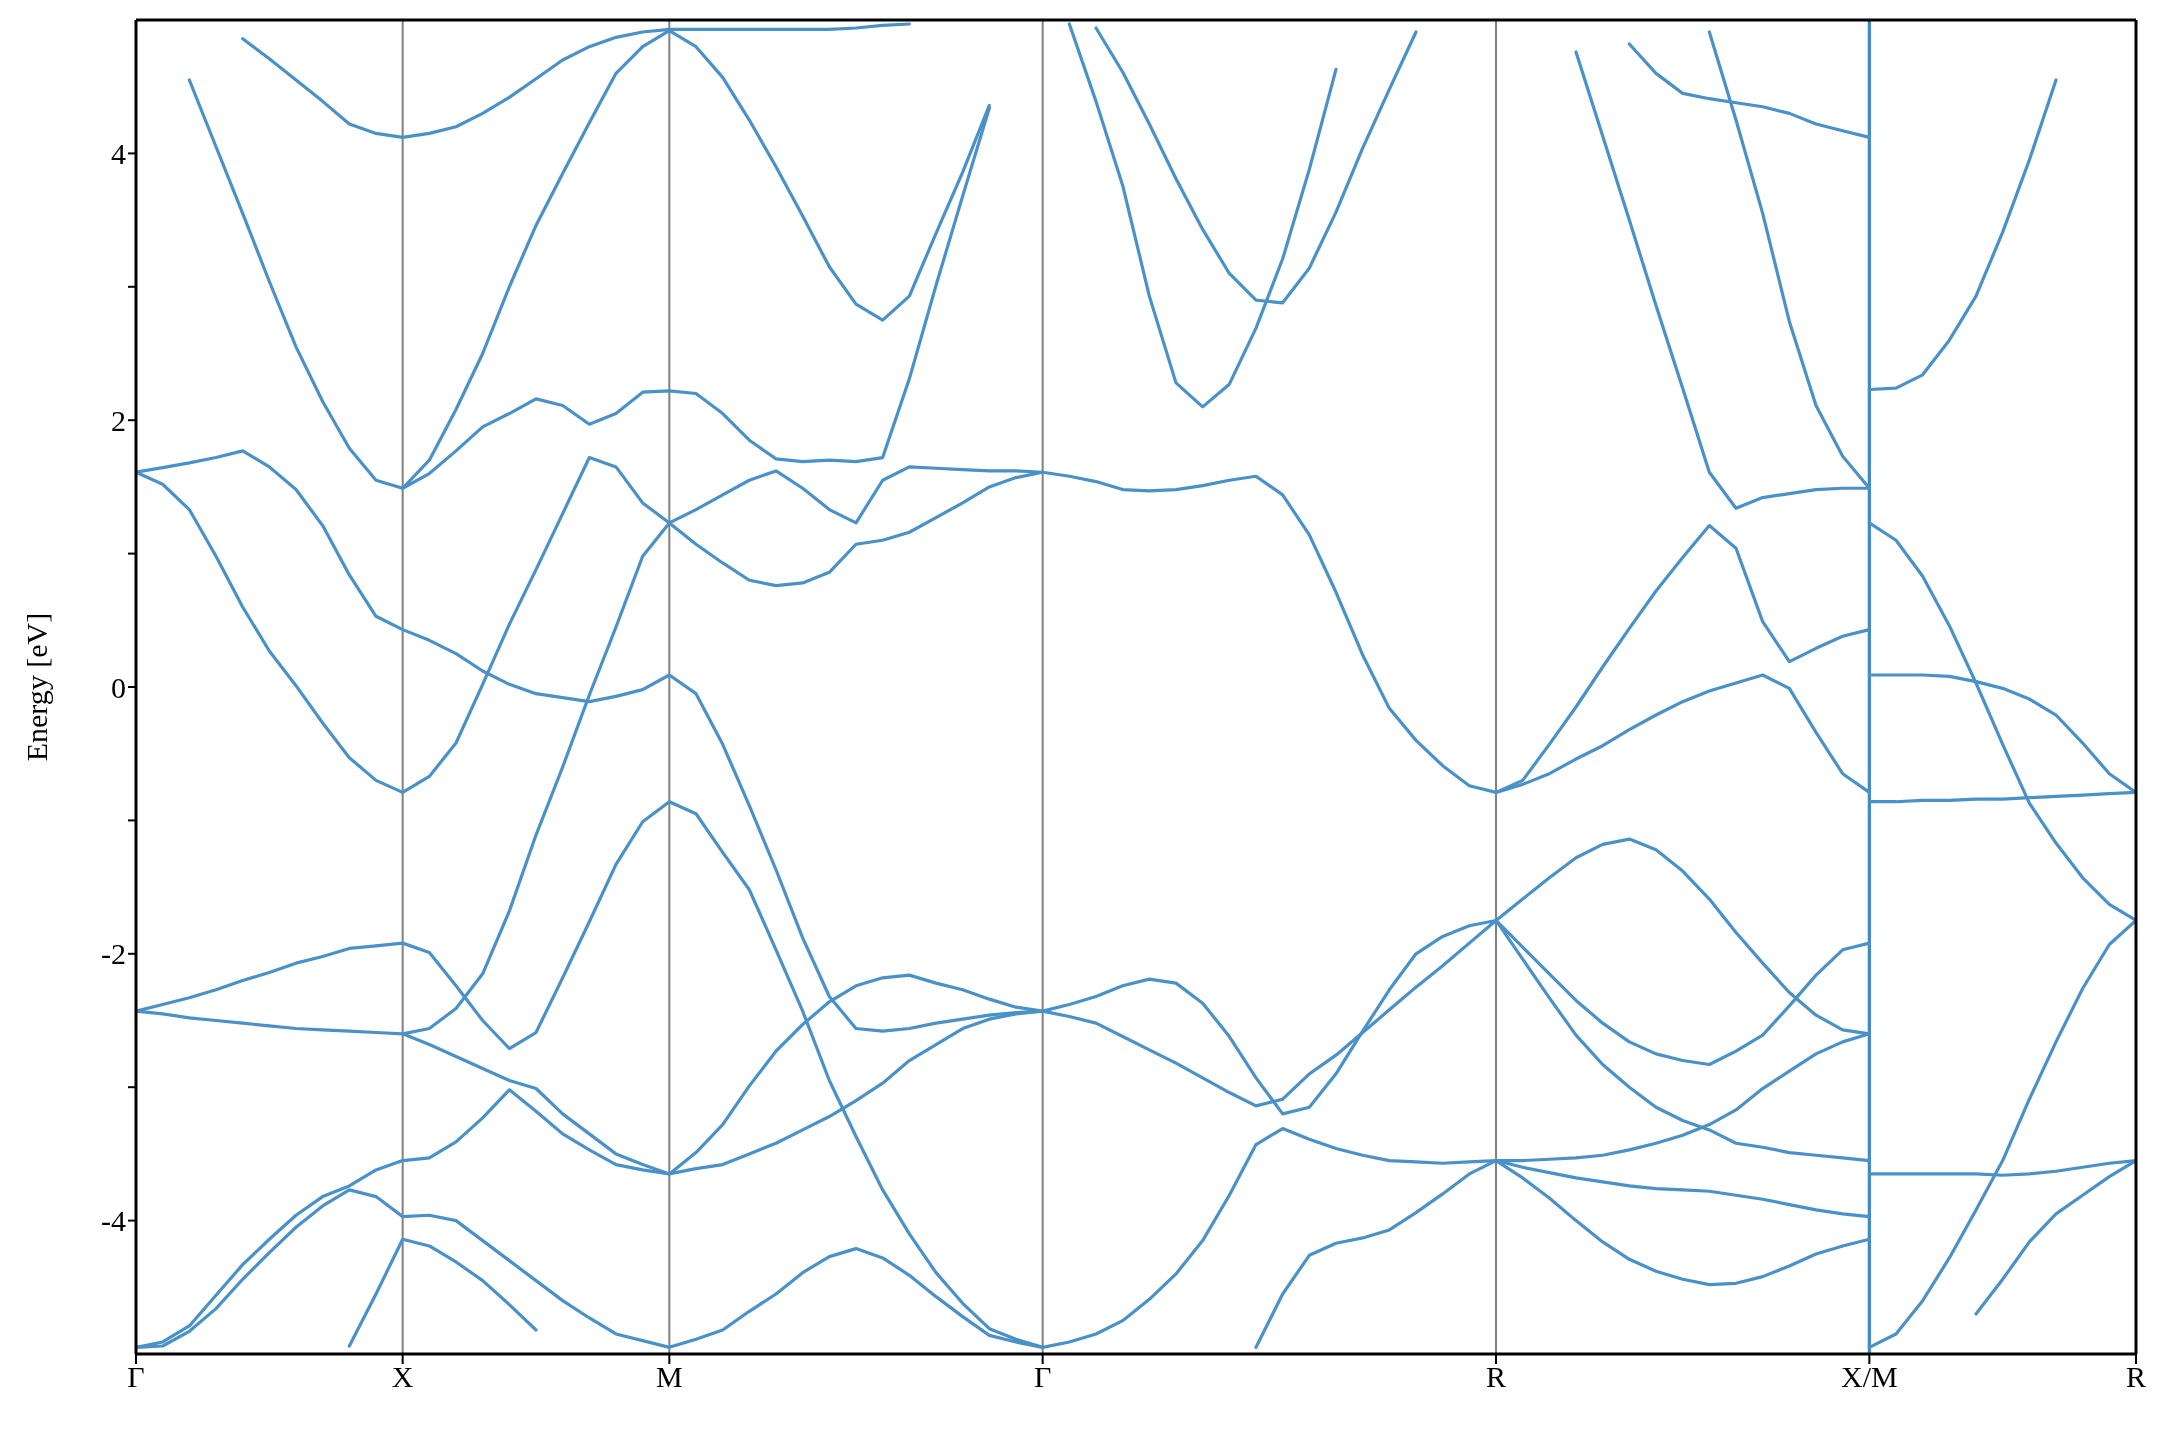  Describe the element at coordinates (36, 687) in the screenshot. I see `y-axis-title: Energy [eV]` at that location.